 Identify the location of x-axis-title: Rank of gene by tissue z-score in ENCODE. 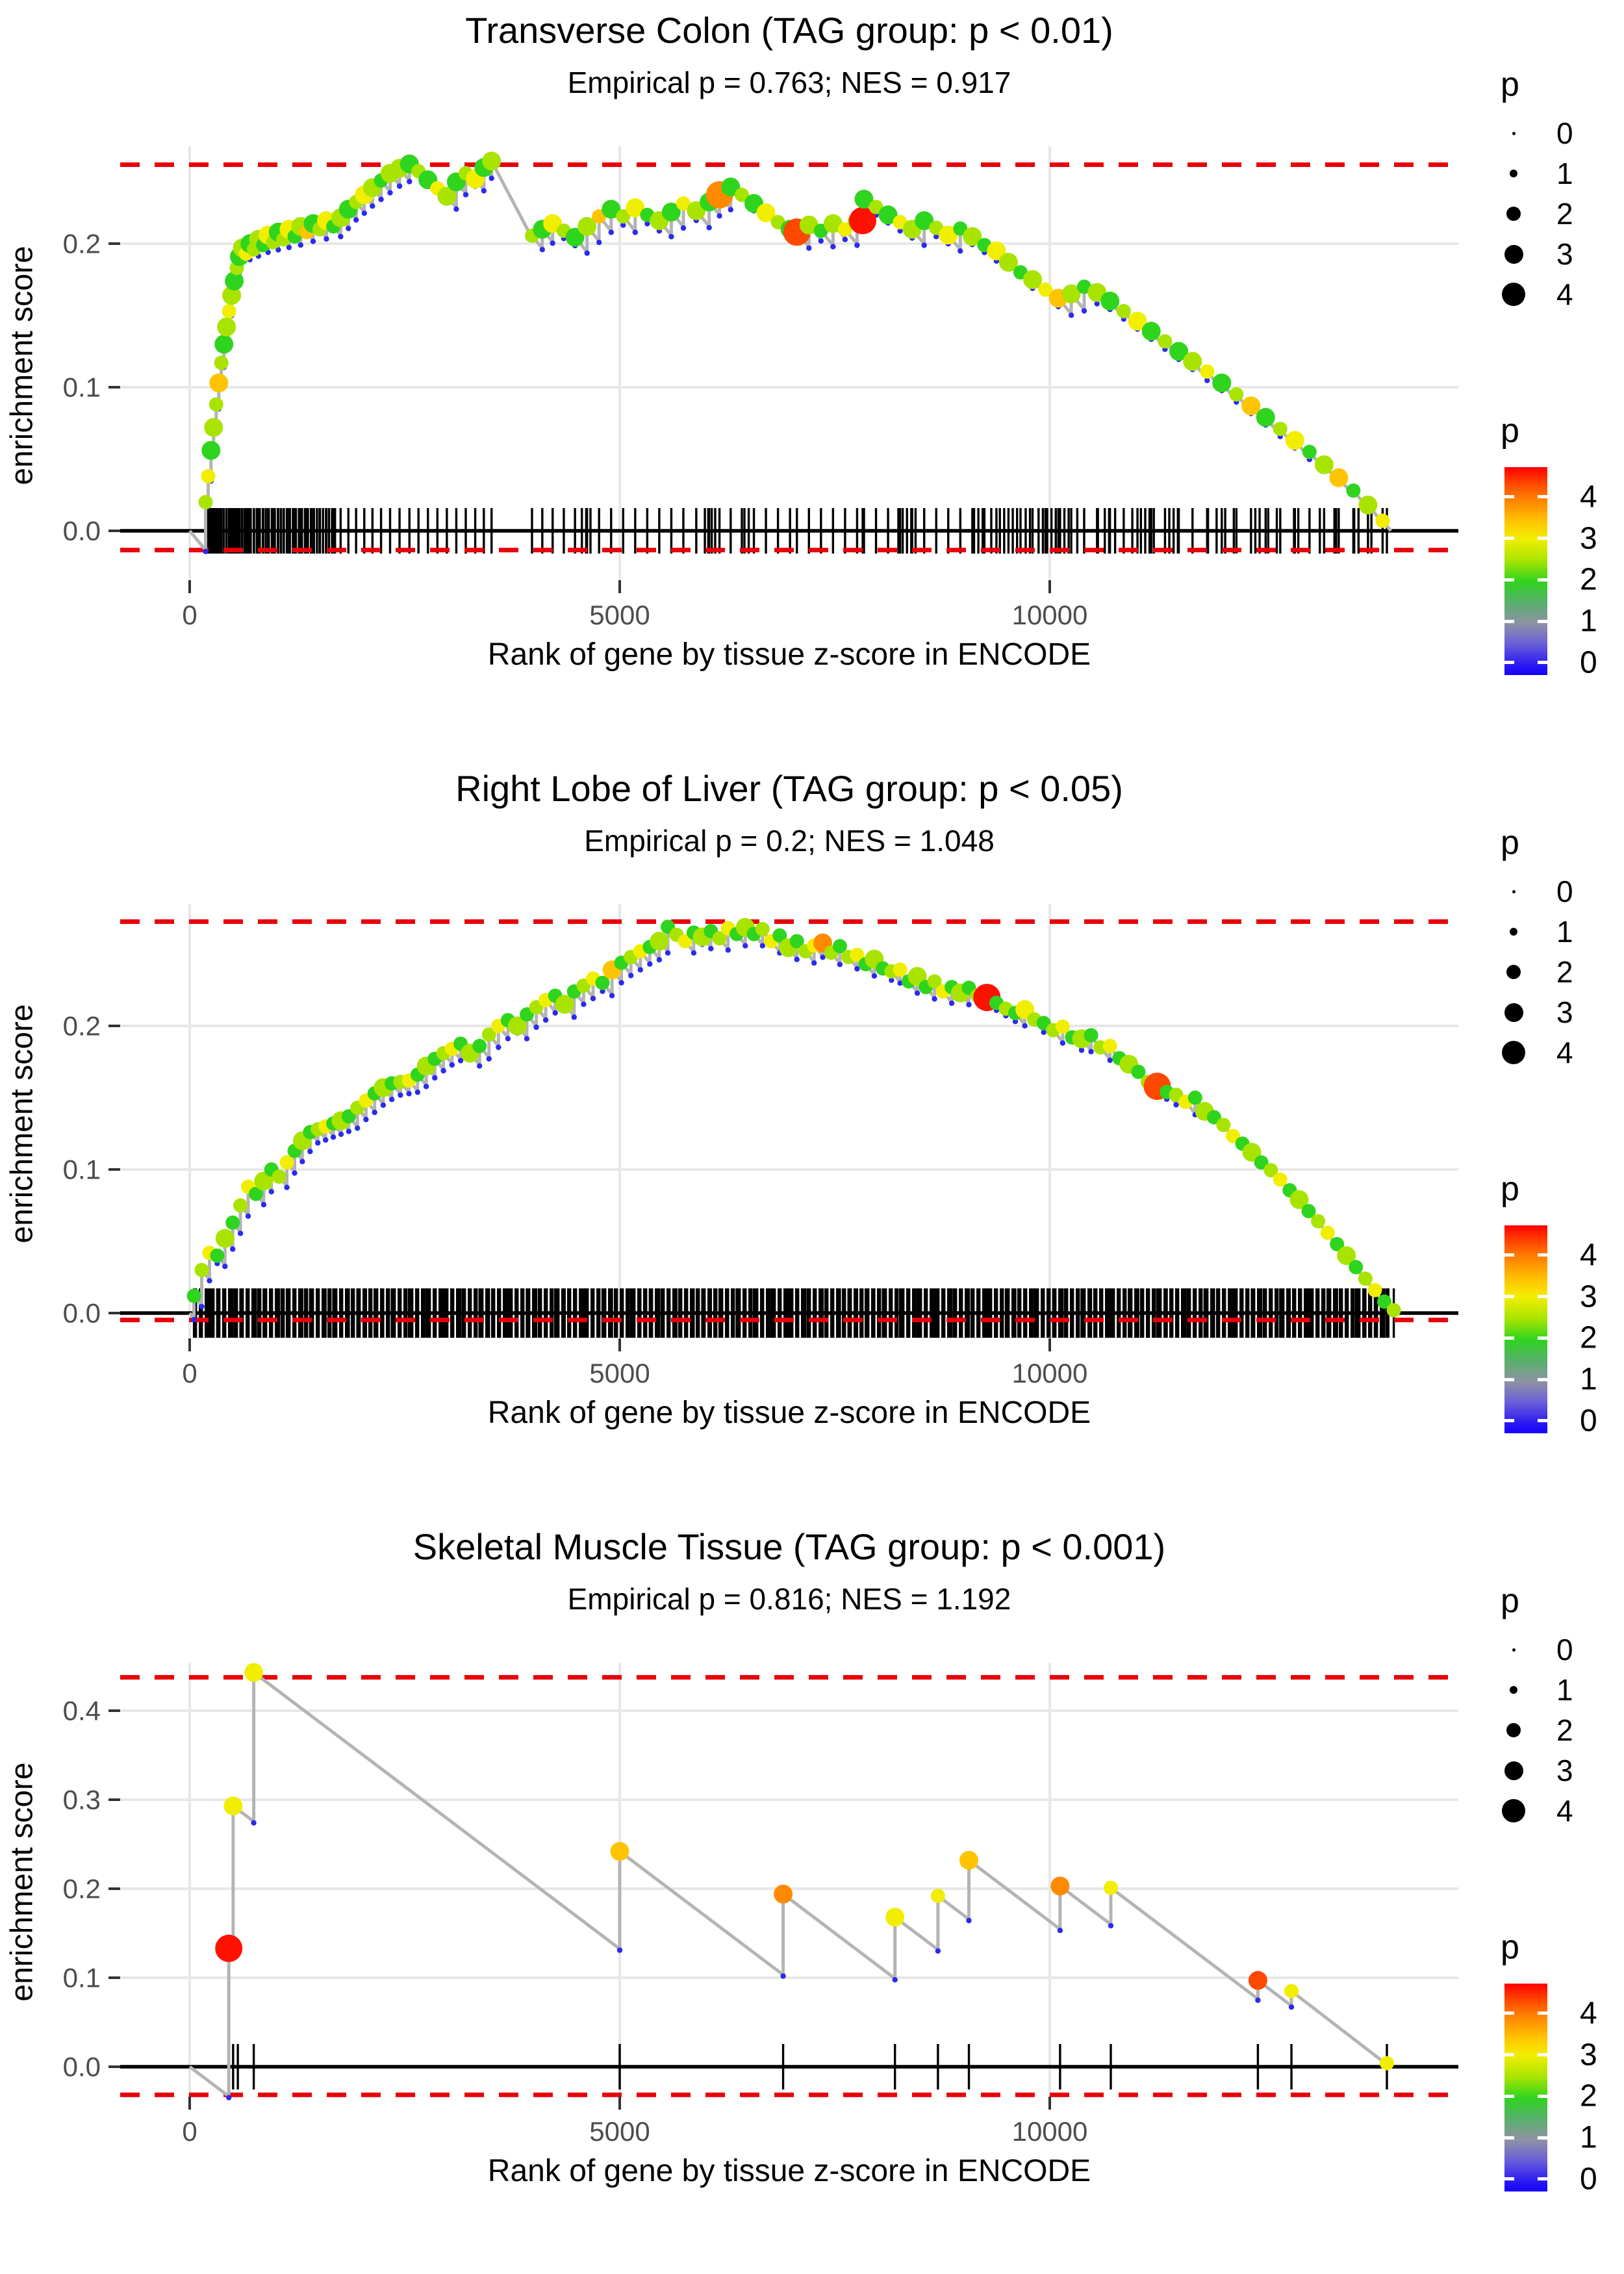
(789, 2171).